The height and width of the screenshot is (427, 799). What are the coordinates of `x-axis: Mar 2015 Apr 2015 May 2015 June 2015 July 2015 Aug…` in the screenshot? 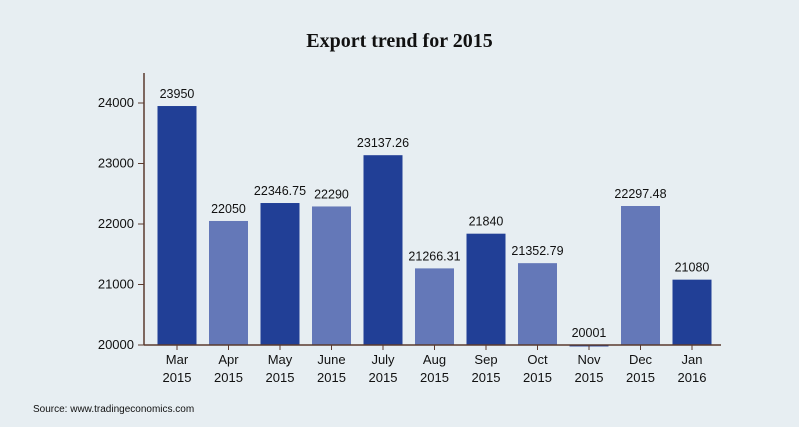 It's located at (432, 364).